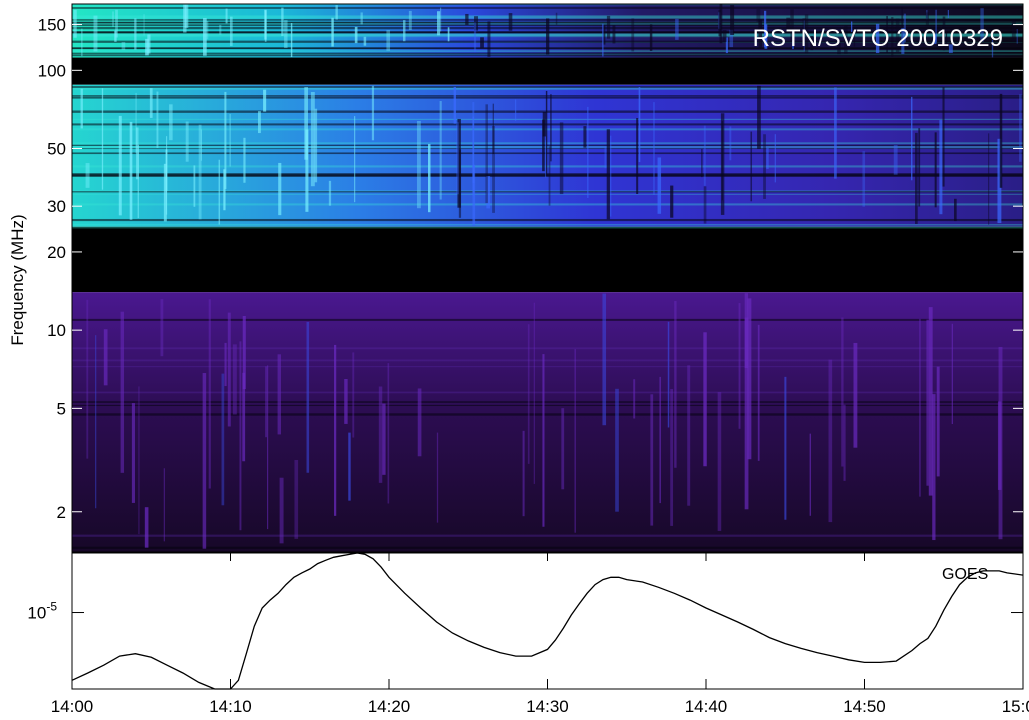 The image size is (1029, 720). Describe the element at coordinates (72, 706) in the screenshot. I see `goes-x-tick-label: 14:00` at that location.